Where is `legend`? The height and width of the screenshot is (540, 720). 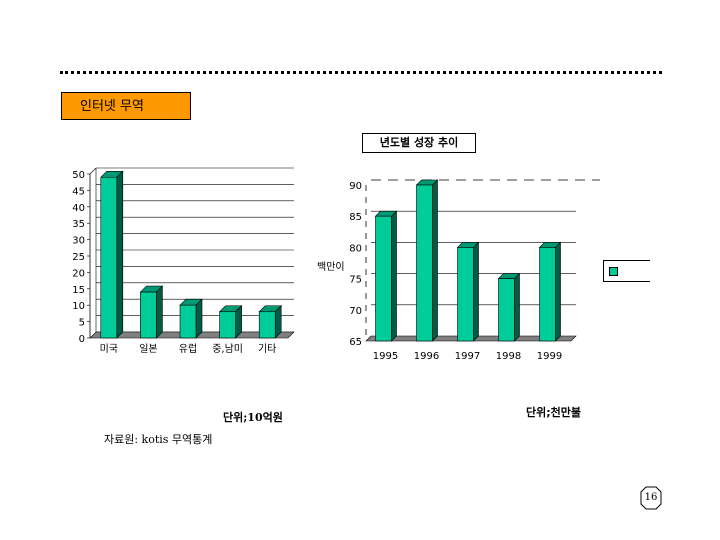
legend is located at coordinates (626, 271).